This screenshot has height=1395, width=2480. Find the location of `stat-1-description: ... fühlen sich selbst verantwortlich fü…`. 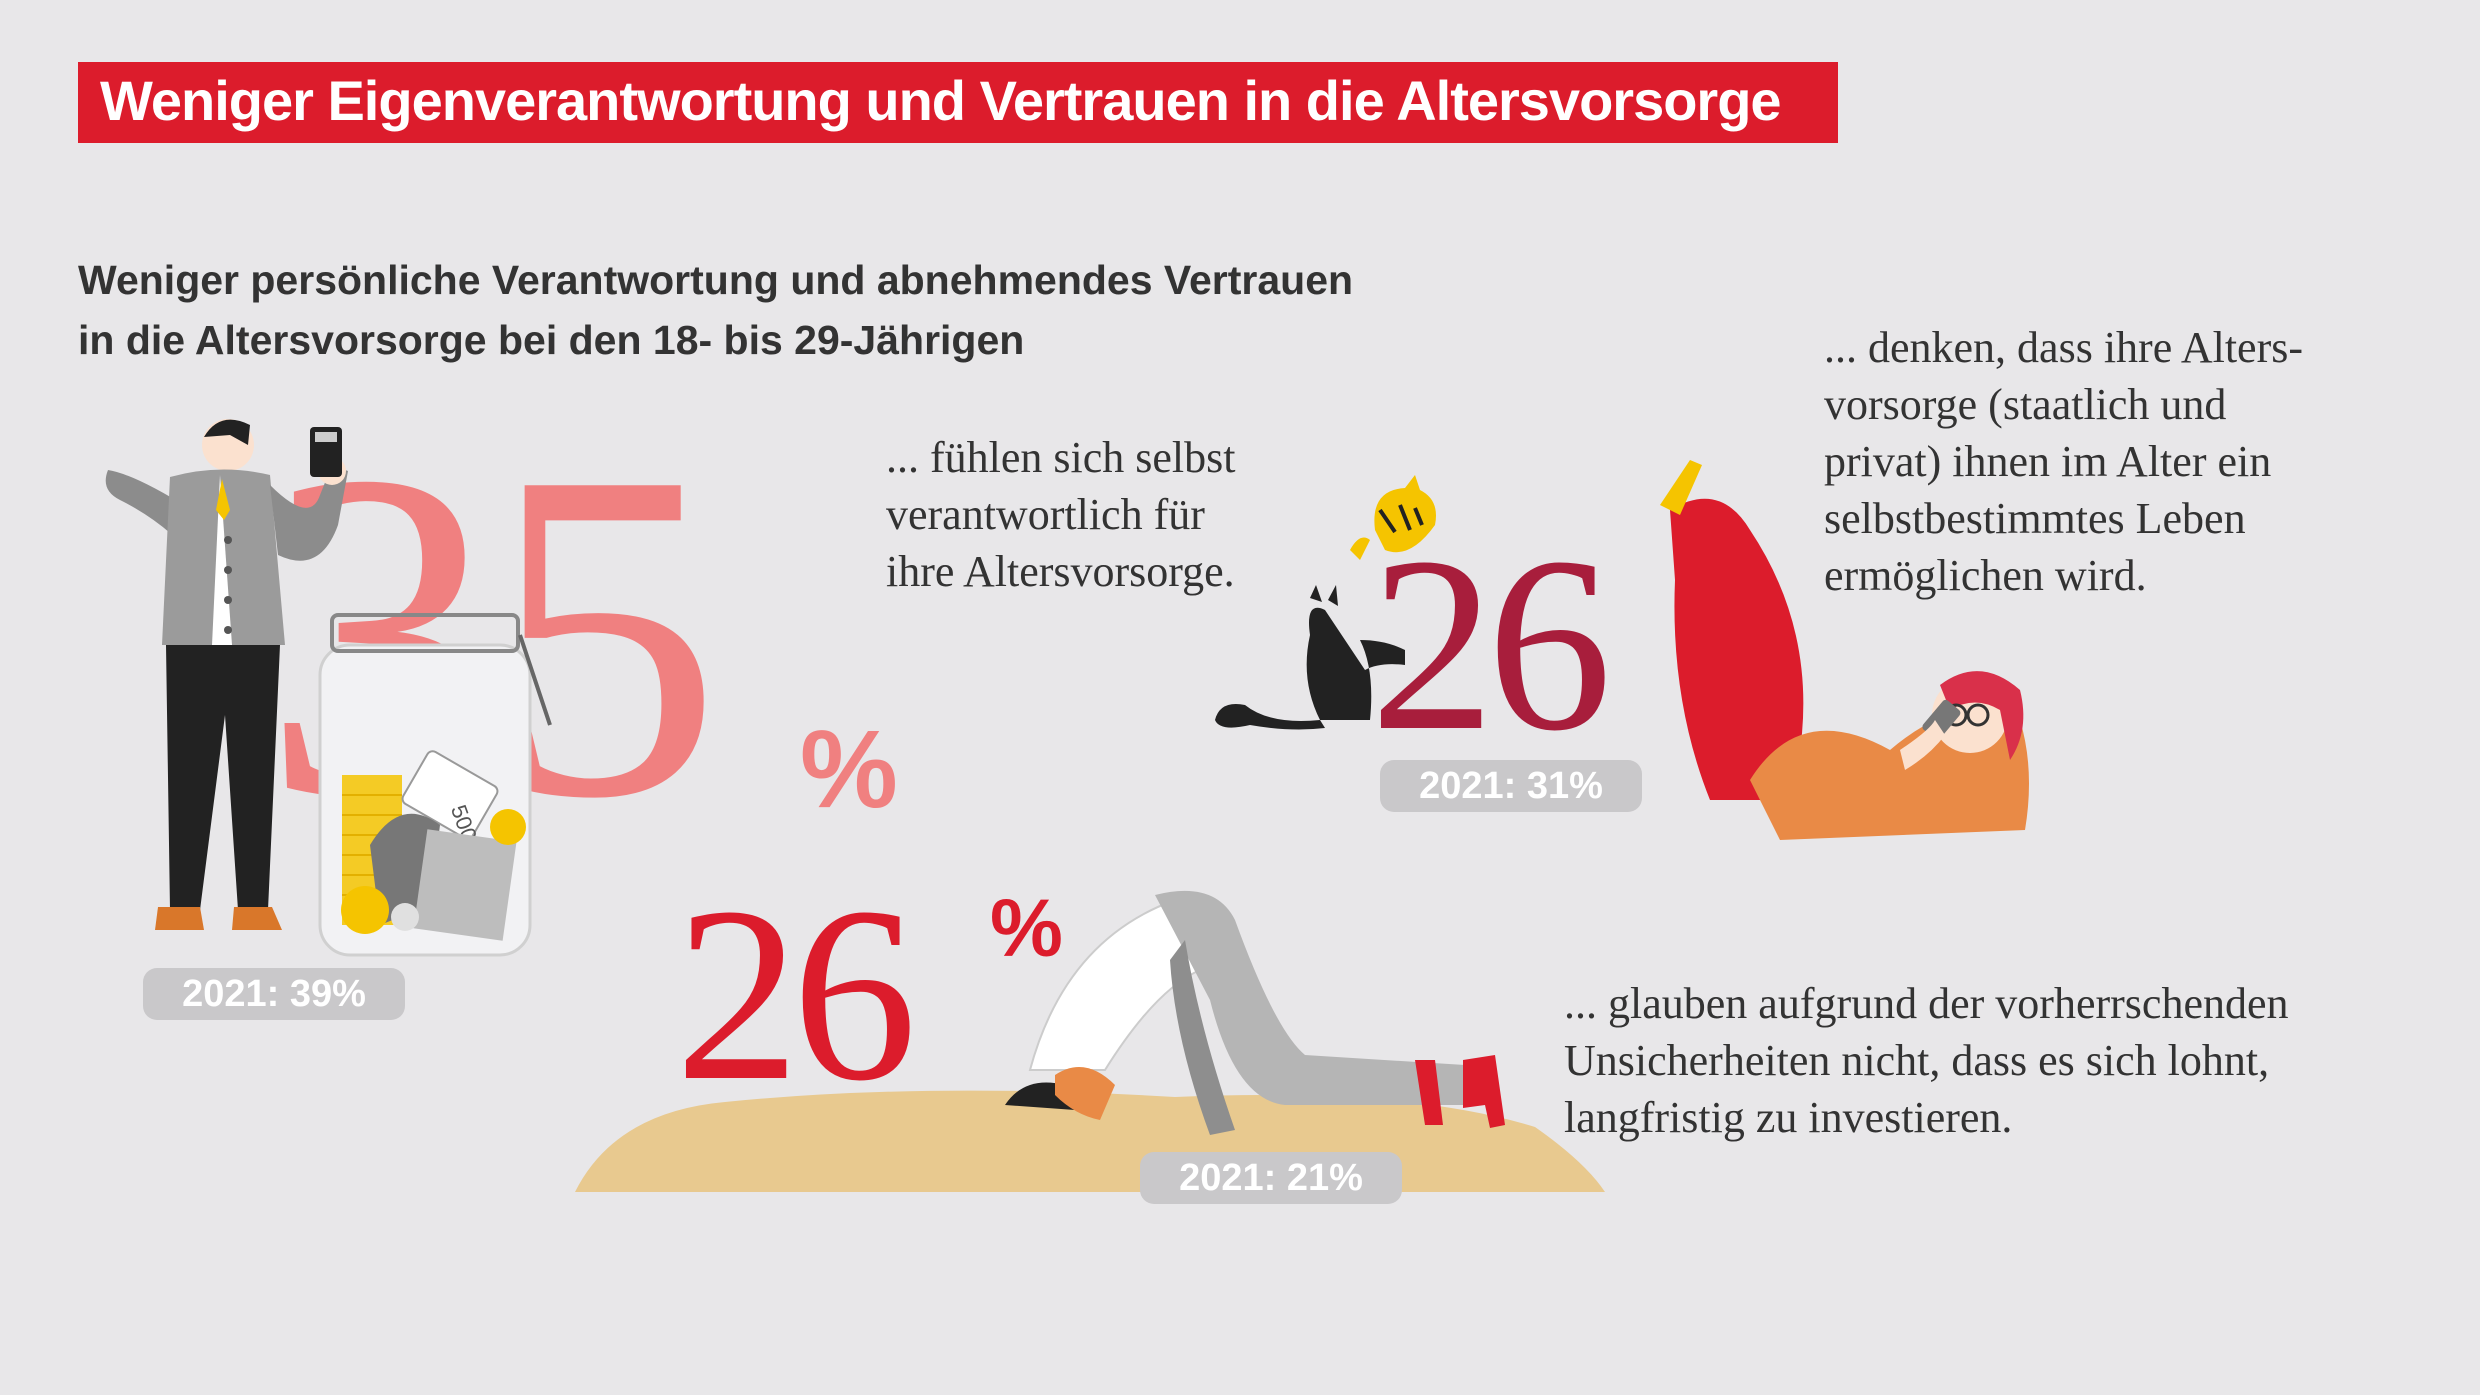

stat-1-description: ... fühlen sich selbst verantwortlich fü… is located at coordinates (1061, 514).